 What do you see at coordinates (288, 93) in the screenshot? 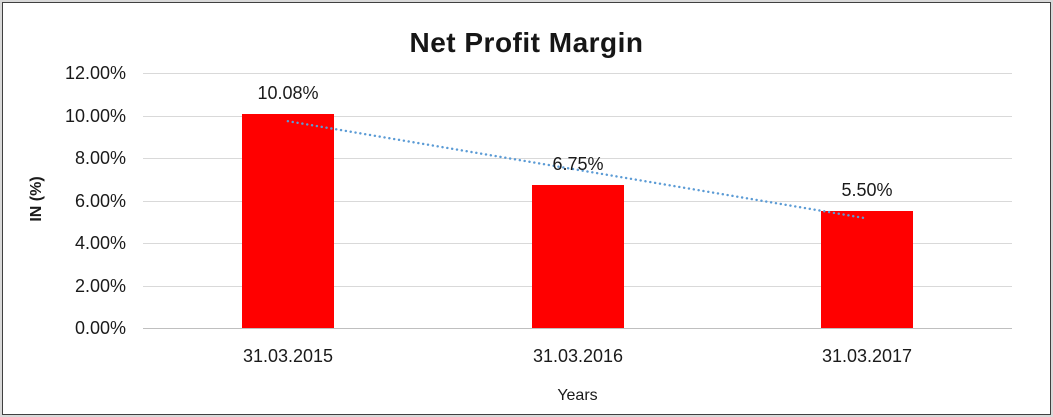
I see `data-label: 10.08%` at bounding box center [288, 93].